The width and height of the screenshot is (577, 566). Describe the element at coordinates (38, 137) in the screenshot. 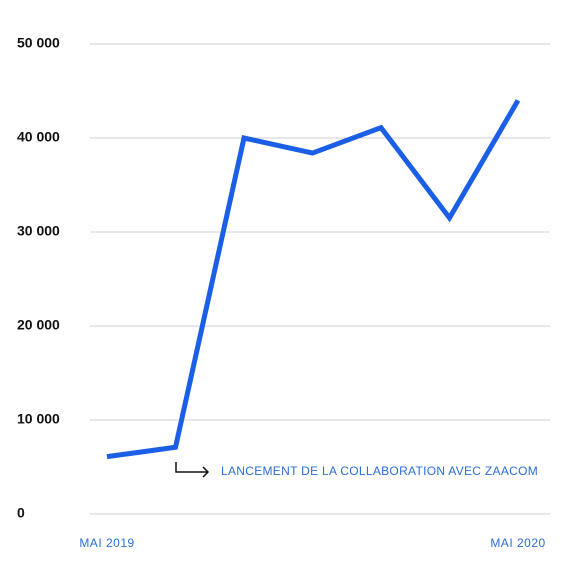

I see `y-tick-label: 40 000` at that location.